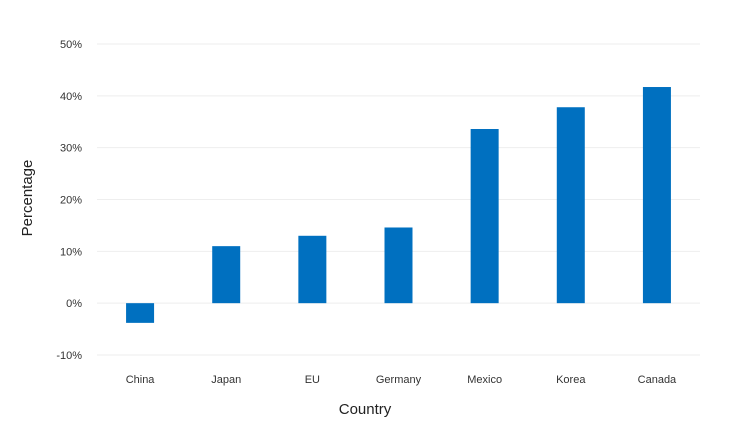  What do you see at coordinates (571, 380) in the screenshot?
I see `x-tick-label: Korea` at bounding box center [571, 380].